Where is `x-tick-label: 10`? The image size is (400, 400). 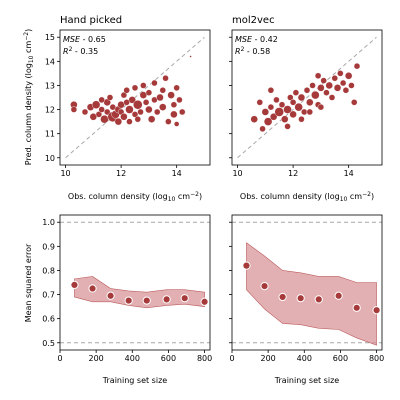
x-tick-label: 10 is located at coordinates (237, 173).